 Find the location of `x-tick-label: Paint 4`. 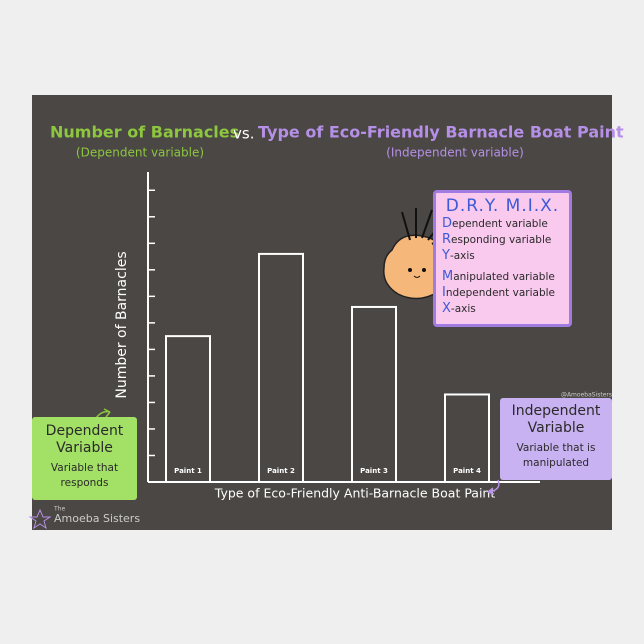

x-tick-label: Paint 4 is located at coordinates (467, 471).